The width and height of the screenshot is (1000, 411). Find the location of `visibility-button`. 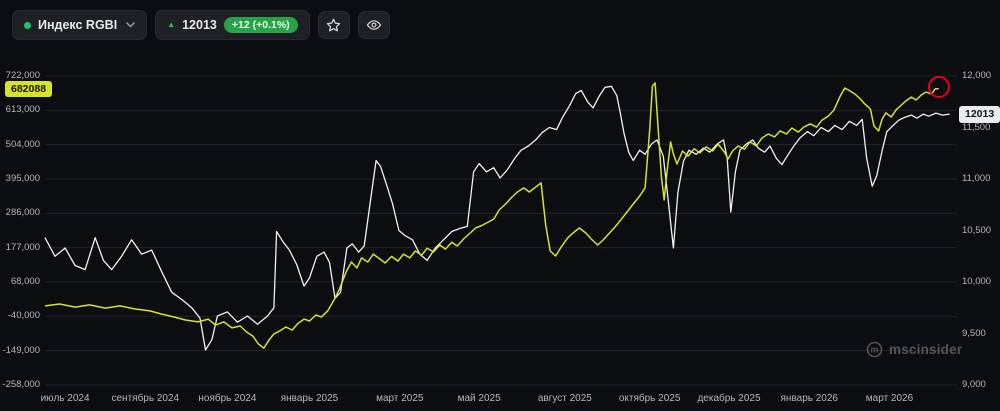

visibility-button is located at coordinates (373, 25).